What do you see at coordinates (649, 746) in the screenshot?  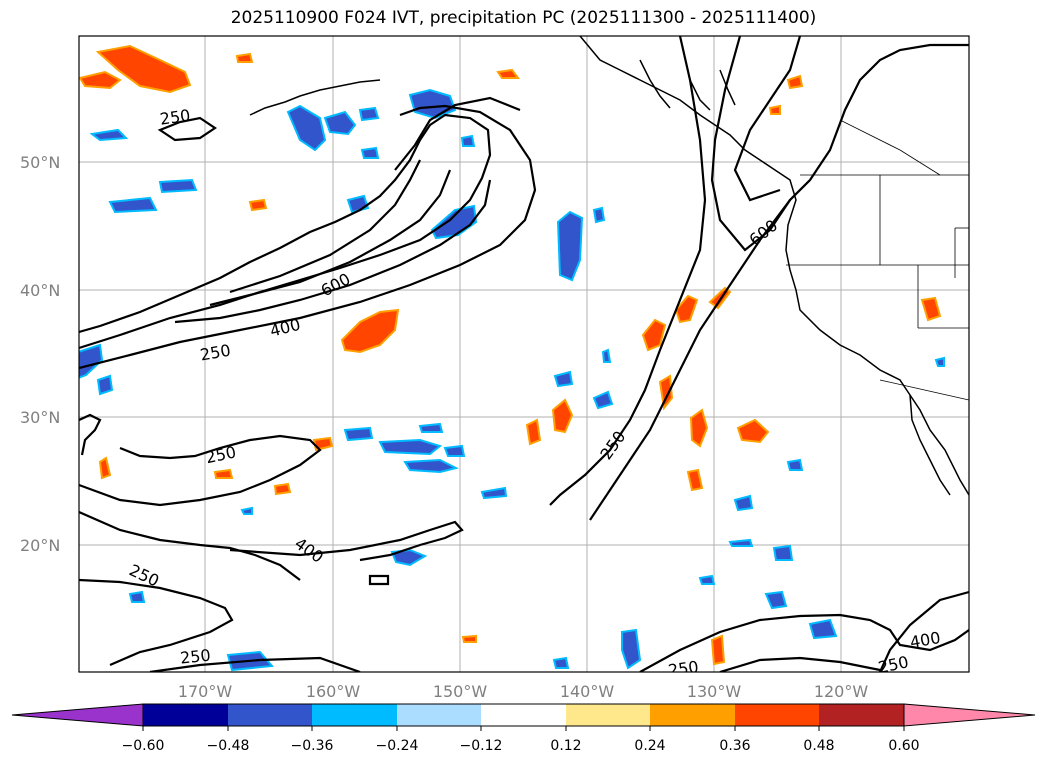 I see `colorbar-tick-label: 0.24` at bounding box center [649, 746].